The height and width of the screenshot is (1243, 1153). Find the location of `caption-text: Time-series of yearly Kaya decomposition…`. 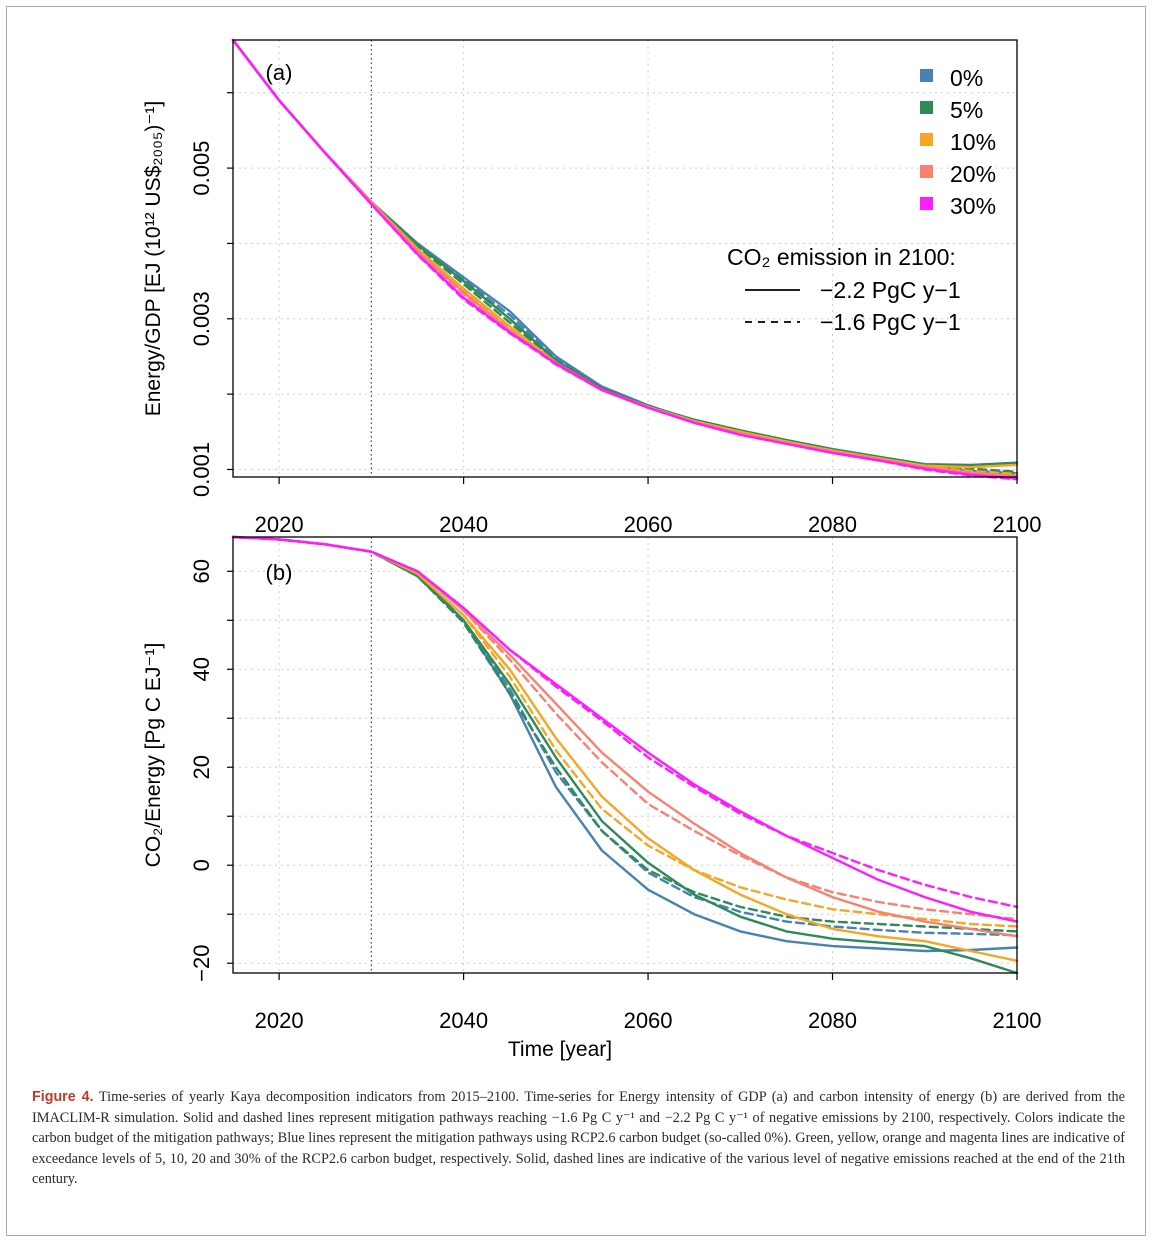

caption-text: Time-series of yearly Kaya decomposition… is located at coordinates (578, 1138).